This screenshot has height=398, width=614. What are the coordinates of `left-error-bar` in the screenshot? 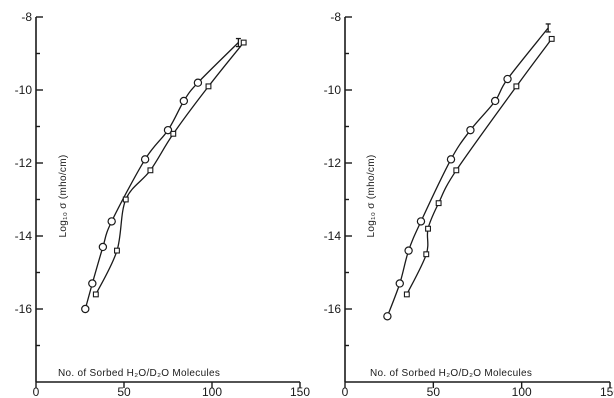 It's located at (238, 42).